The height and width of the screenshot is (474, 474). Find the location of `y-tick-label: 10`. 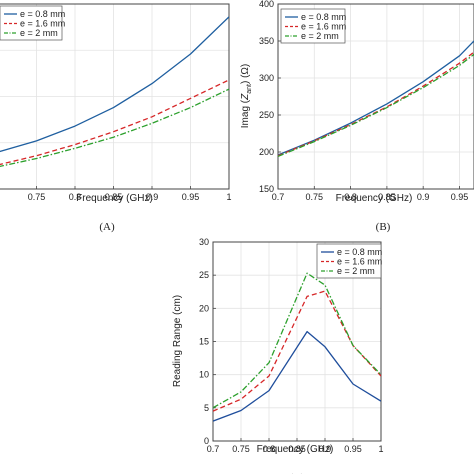

y-tick-label: 10 is located at coordinates (204, 375).